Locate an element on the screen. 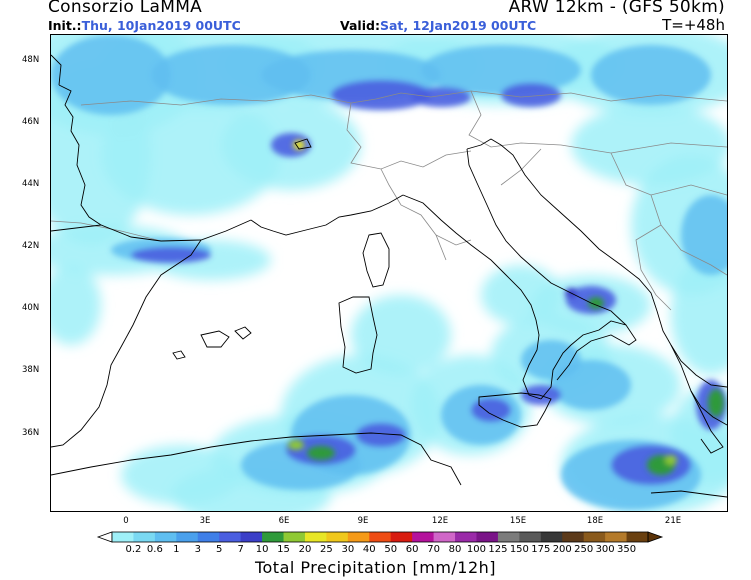 The image size is (751, 580). model-title: ARW 12km - (GFS 50km) is located at coordinates (616, 8).